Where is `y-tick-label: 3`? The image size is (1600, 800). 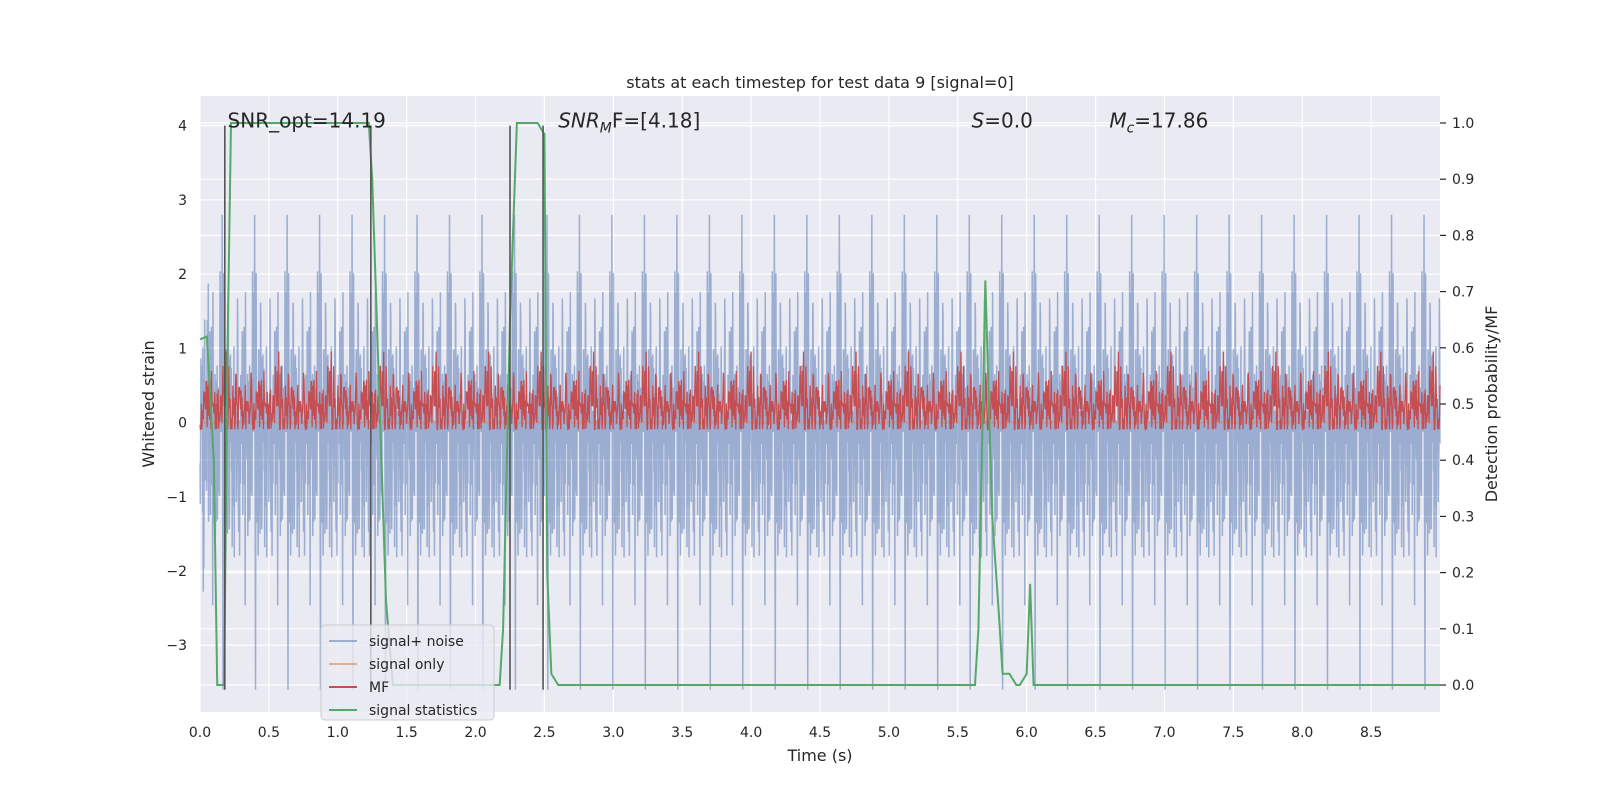 y-tick-label: 3 is located at coordinates (182, 201).